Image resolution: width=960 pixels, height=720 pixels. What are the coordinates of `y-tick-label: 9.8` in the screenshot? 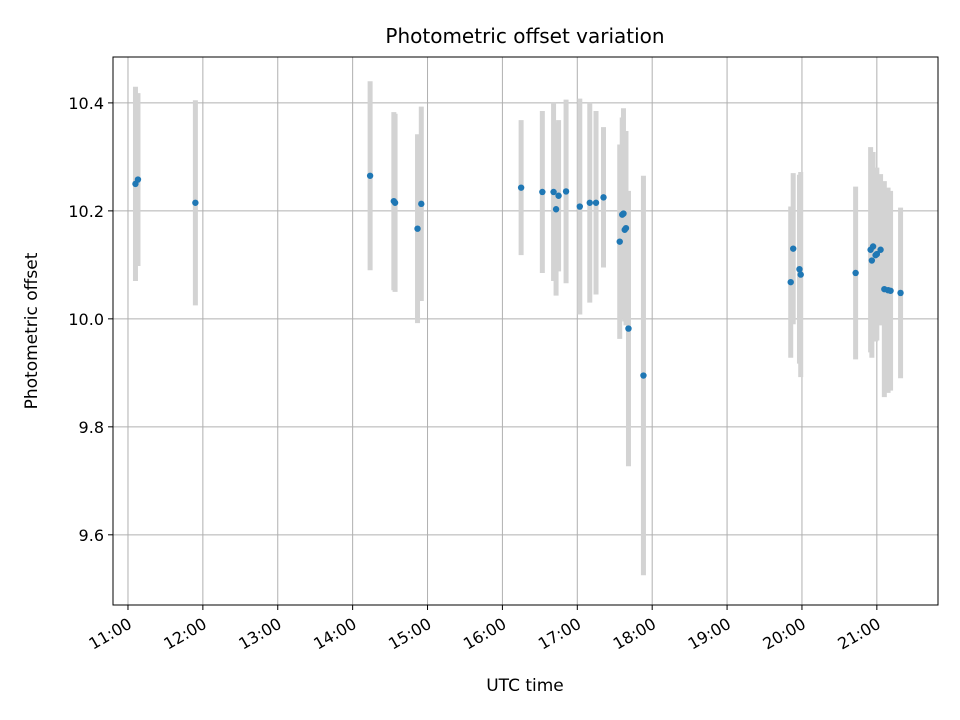 It's located at (91, 427).